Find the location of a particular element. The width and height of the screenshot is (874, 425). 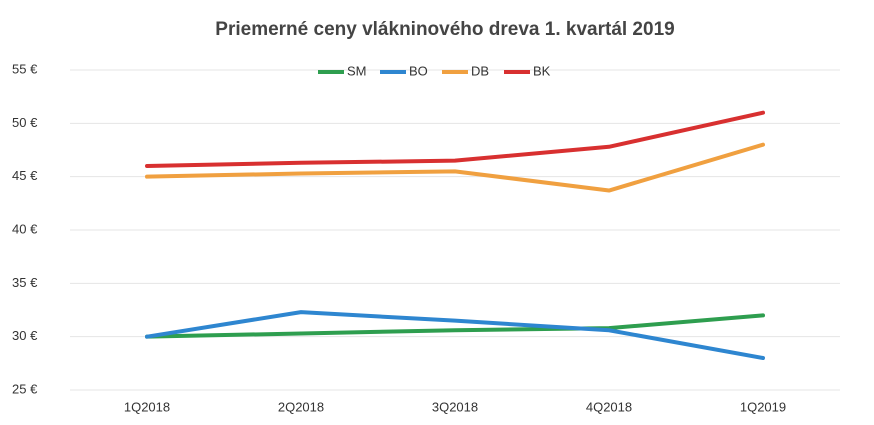

y-tick-label: 30 € is located at coordinates (25, 335).